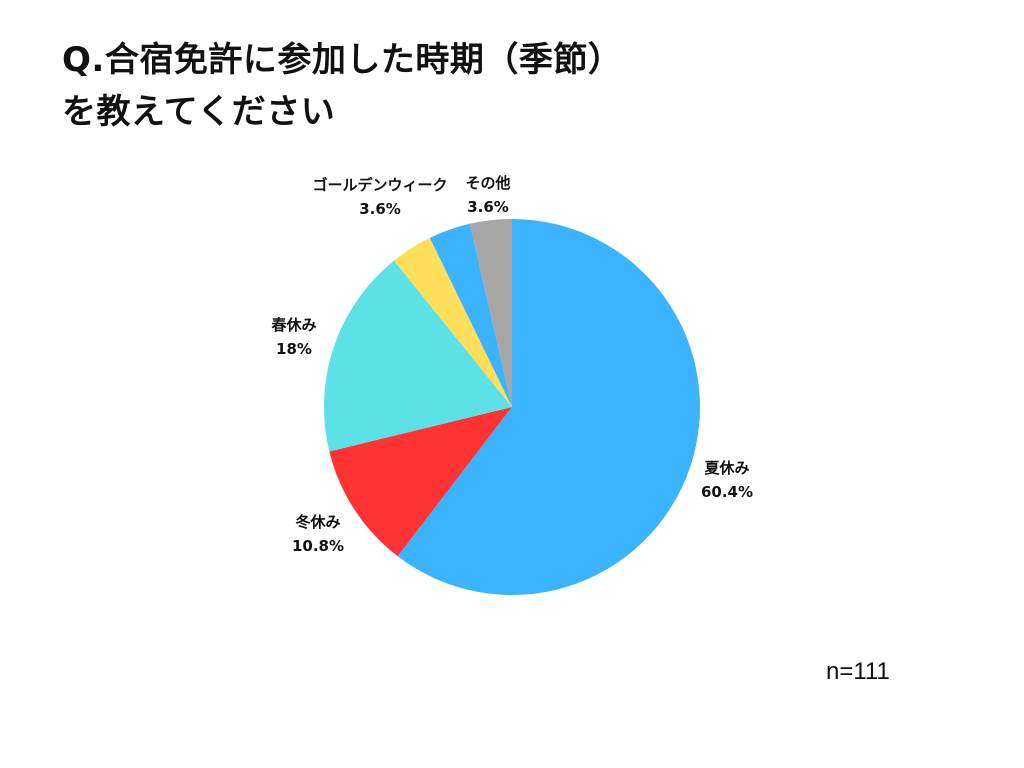 The width and height of the screenshot is (1024, 768). I want to click on slice-value-label-1: 10.8%, so click(318, 546).